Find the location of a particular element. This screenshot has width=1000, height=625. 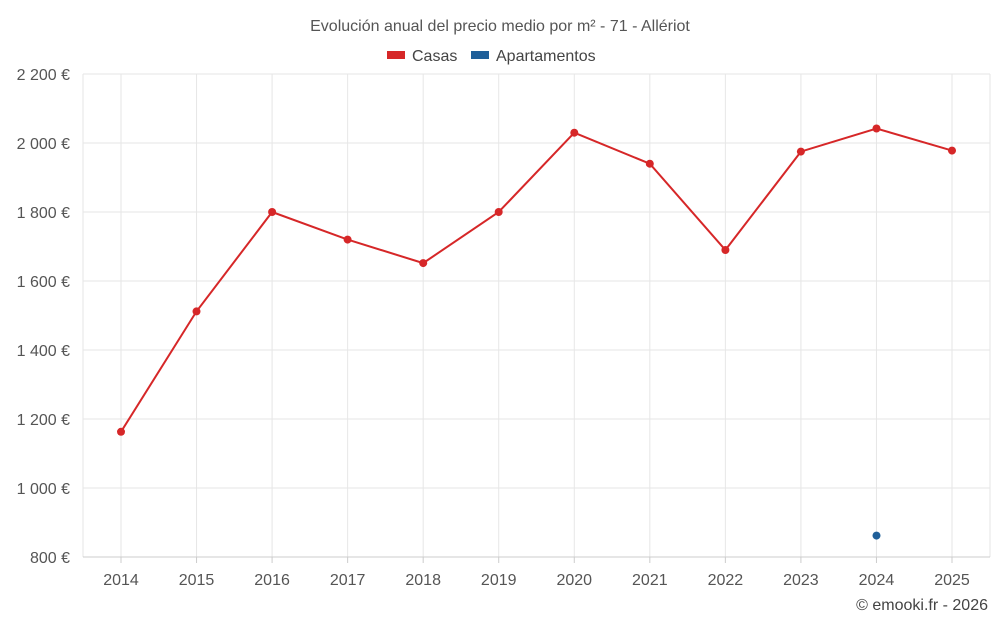

legend-swatch-casas is located at coordinates (396, 55).